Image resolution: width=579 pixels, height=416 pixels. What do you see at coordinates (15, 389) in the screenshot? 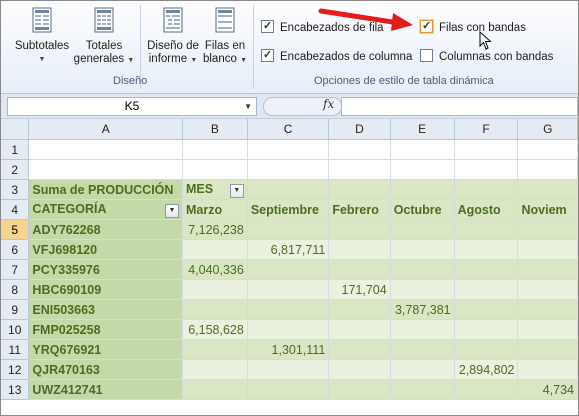
I see `row-header: 13` at bounding box center [15, 389].